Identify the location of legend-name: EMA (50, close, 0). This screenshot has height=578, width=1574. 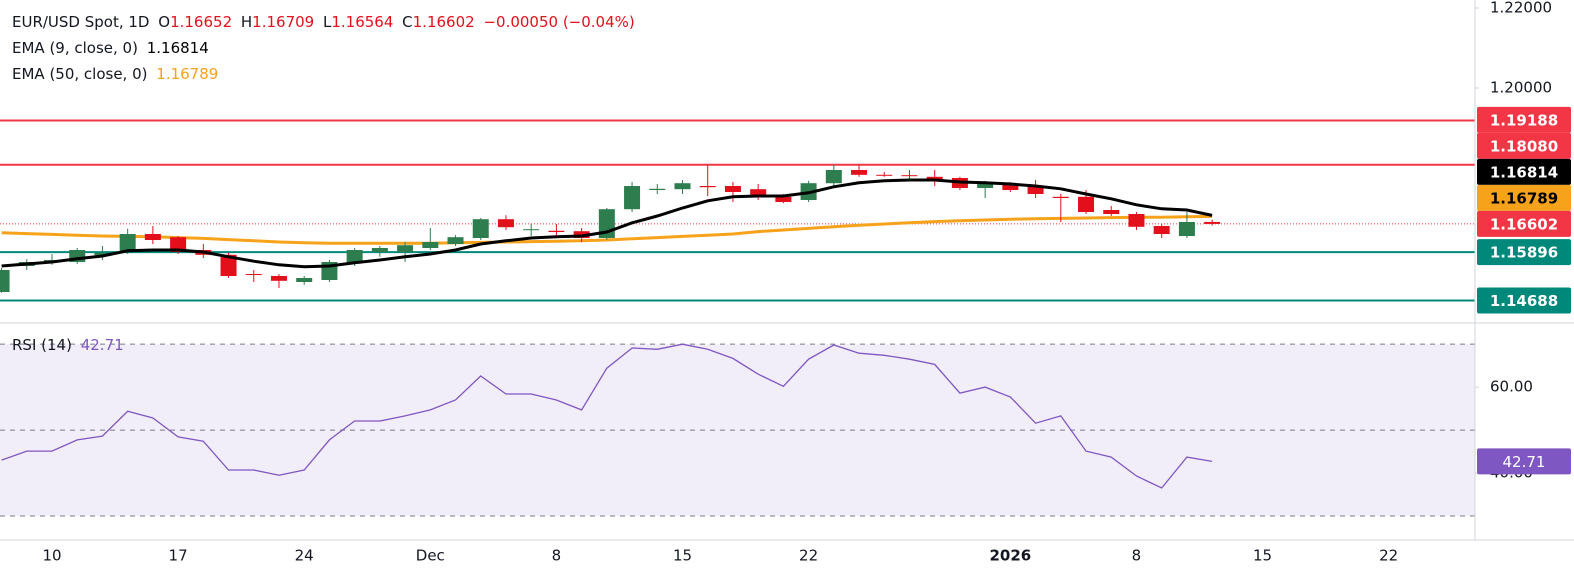
(80, 74).